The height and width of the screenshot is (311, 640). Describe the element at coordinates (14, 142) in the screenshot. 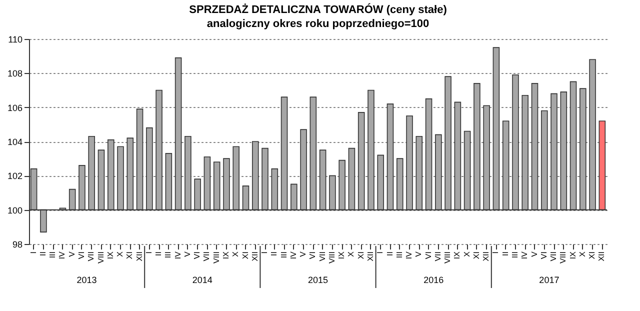

I see `y-tick-label: 104` at that location.